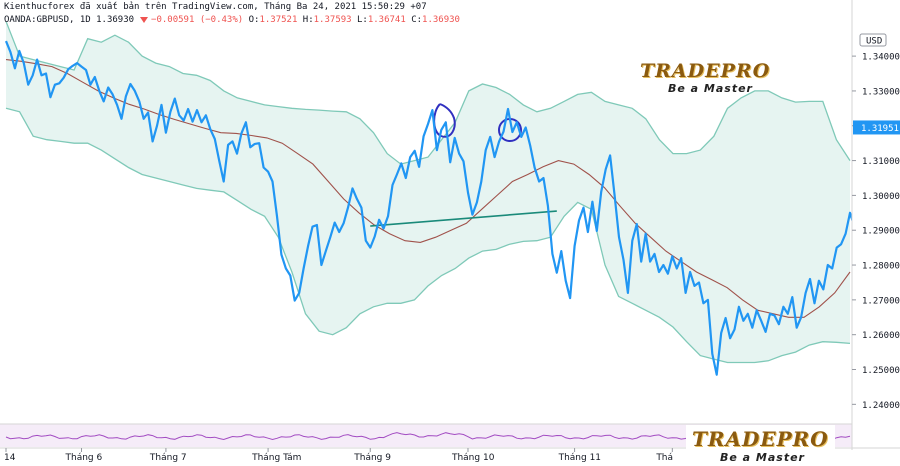 This screenshot has width=900, height=466. What do you see at coordinates (144, 19) in the screenshot?
I see `down-arrow-icon` at bounding box center [144, 19].